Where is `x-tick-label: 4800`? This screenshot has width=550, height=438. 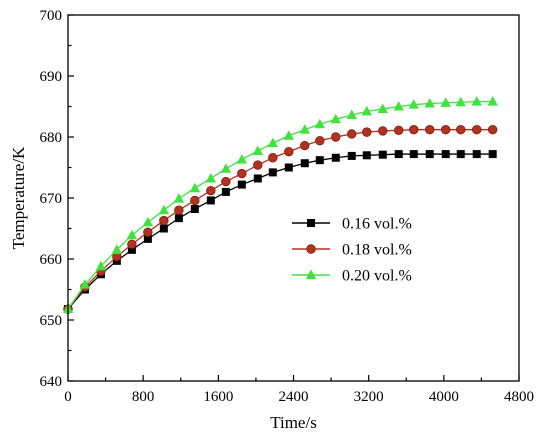 x-tick-label: 4800 is located at coordinates (519, 397).